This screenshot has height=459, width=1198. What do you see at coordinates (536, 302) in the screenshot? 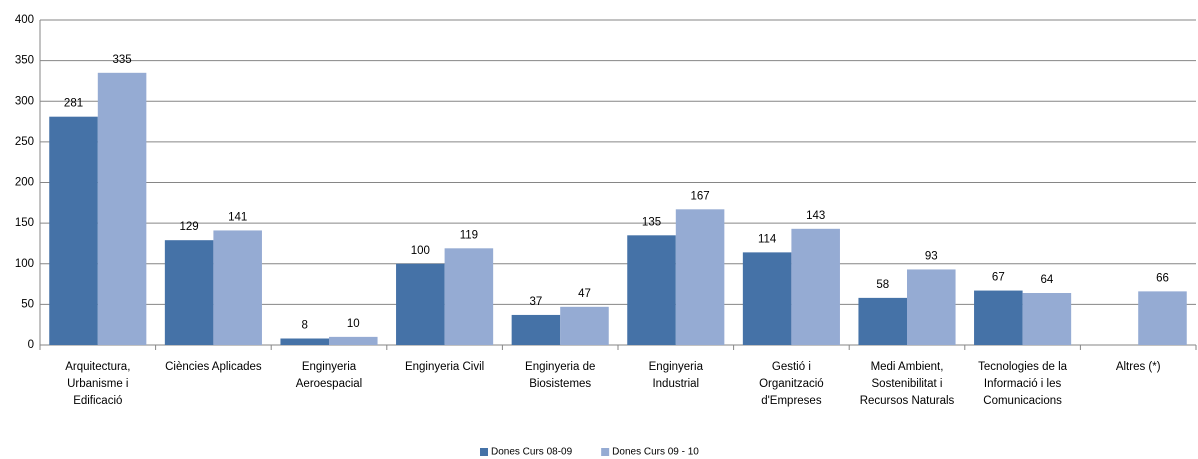
I see `value-label: 37` at bounding box center [536, 302].